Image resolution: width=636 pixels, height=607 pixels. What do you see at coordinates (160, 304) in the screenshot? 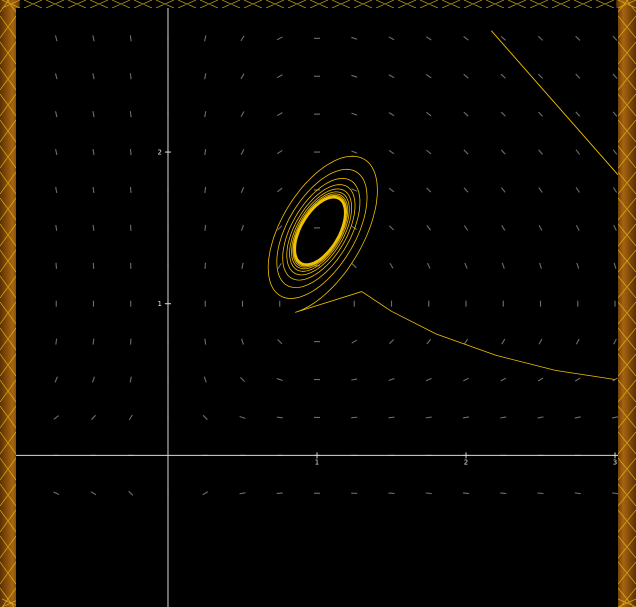
I see `y-tick-label: 1` at bounding box center [160, 304].